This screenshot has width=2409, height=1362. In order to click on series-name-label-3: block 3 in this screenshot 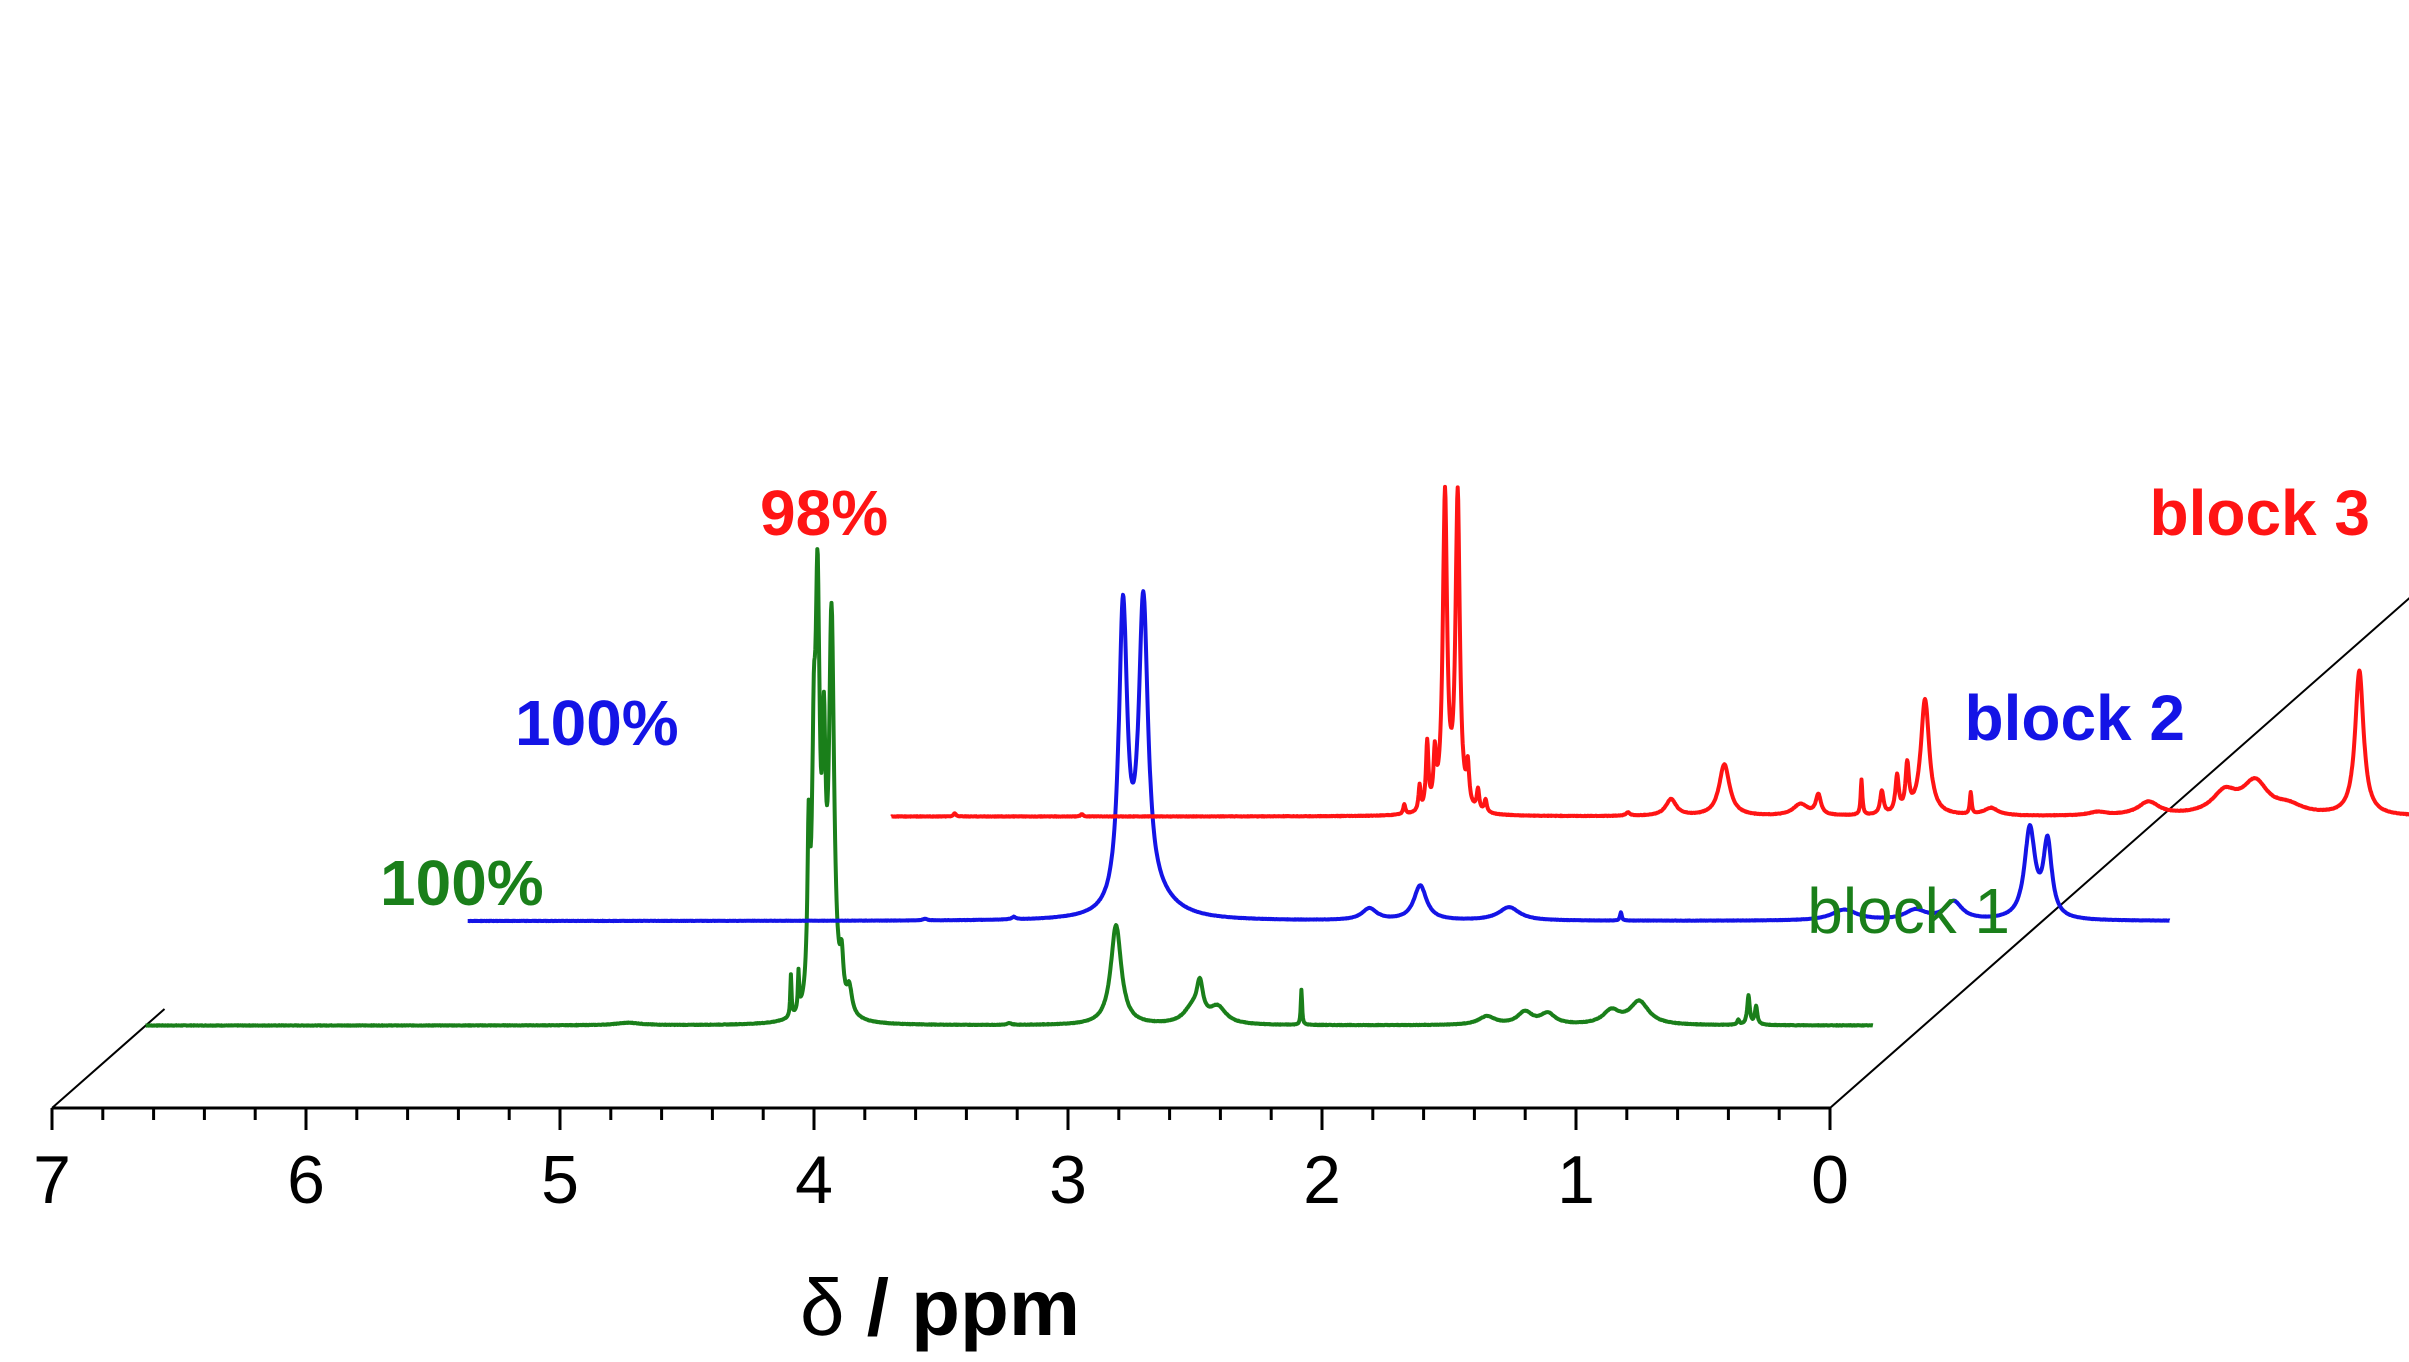, I will do `click(2259, 513)`.